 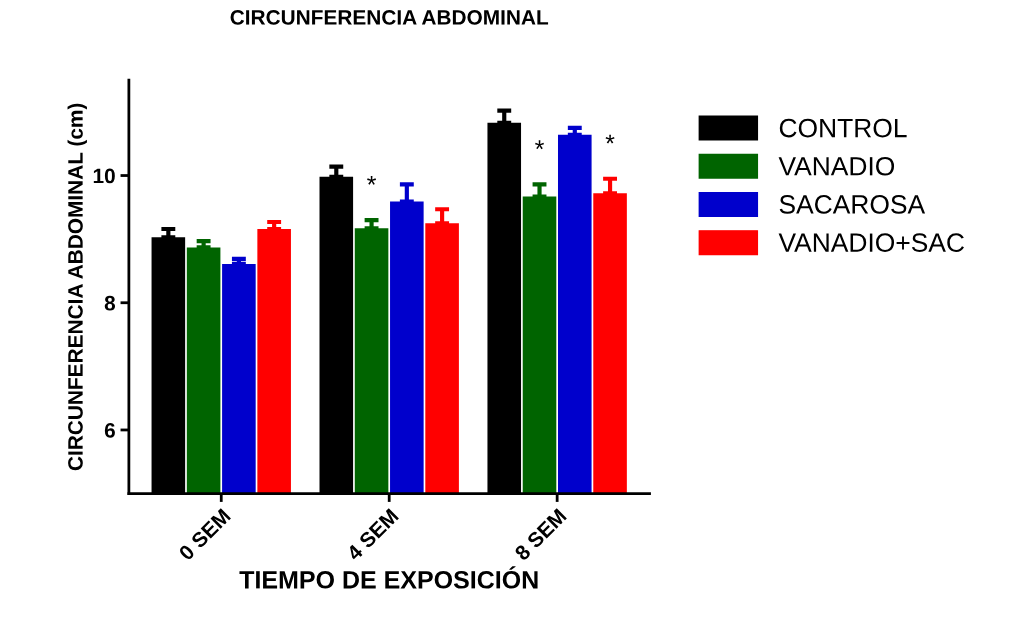 I want to click on y-tick-label: 8, so click(x=110, y=303).